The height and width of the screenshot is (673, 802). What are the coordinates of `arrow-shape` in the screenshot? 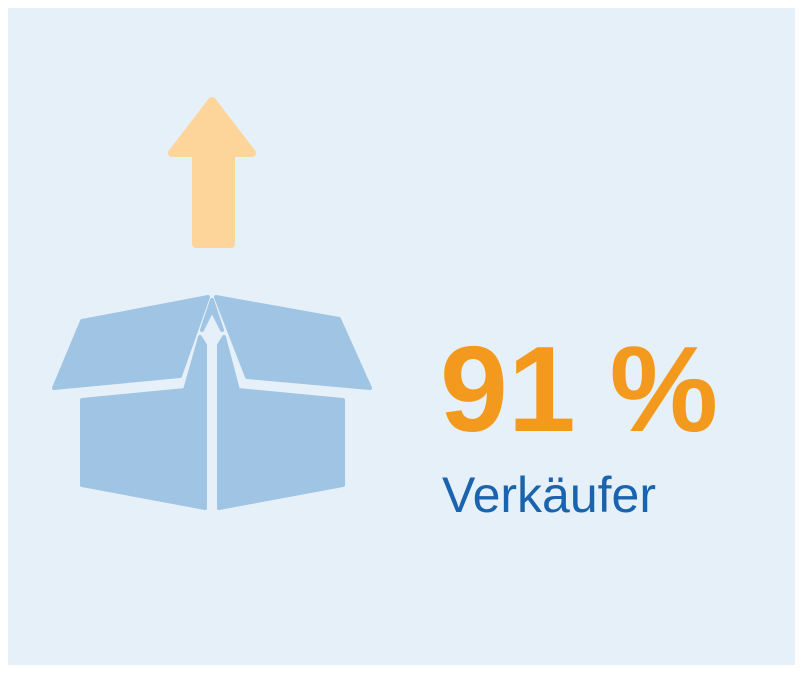 It's located at (212, 172).